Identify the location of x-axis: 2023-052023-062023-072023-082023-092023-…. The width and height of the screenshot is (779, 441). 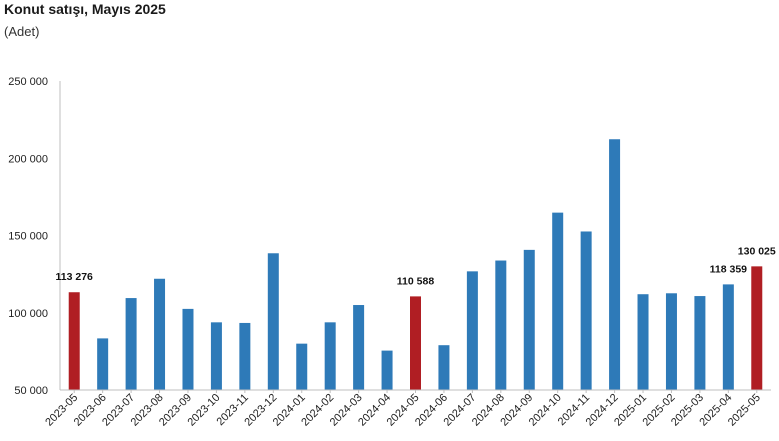
(407, 409).